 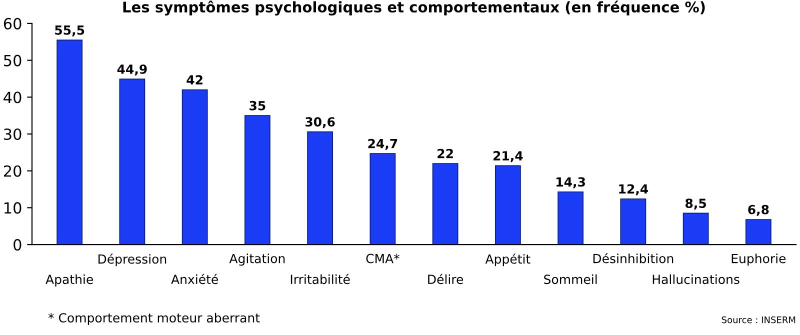 What do you see at coordinates (69, 280) in the screenshot?
I see `x-tick-label: Apathie` at bounding box center [69, 280].